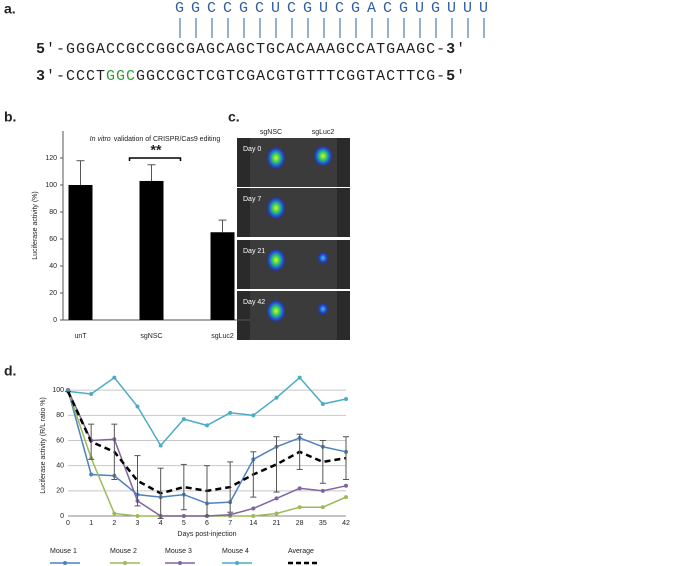 The image size is (675, 566). I want to click on x-tick-label: 7, so click(230, 523).